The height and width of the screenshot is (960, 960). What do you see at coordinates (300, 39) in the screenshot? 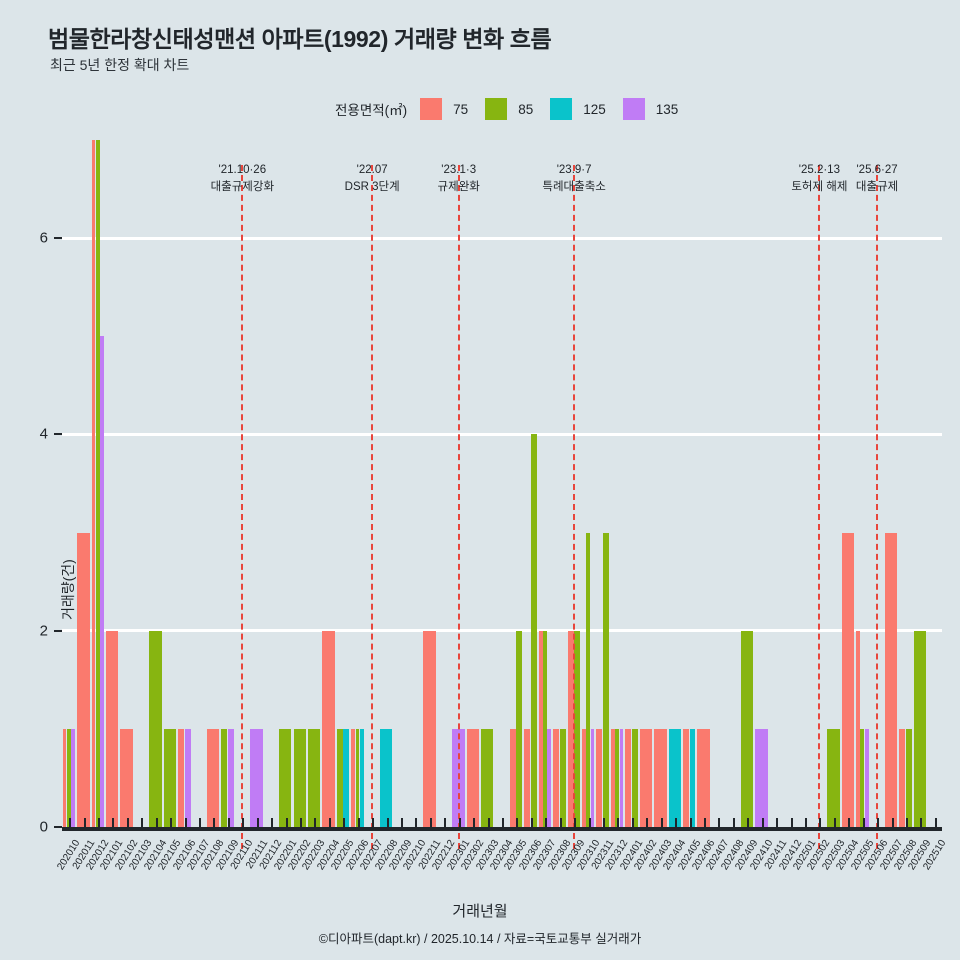
I see `page-title: 범물한라창신태성맨션 아파트(1992) 거래량 변화 흐름` at bounding box center [300, 39].